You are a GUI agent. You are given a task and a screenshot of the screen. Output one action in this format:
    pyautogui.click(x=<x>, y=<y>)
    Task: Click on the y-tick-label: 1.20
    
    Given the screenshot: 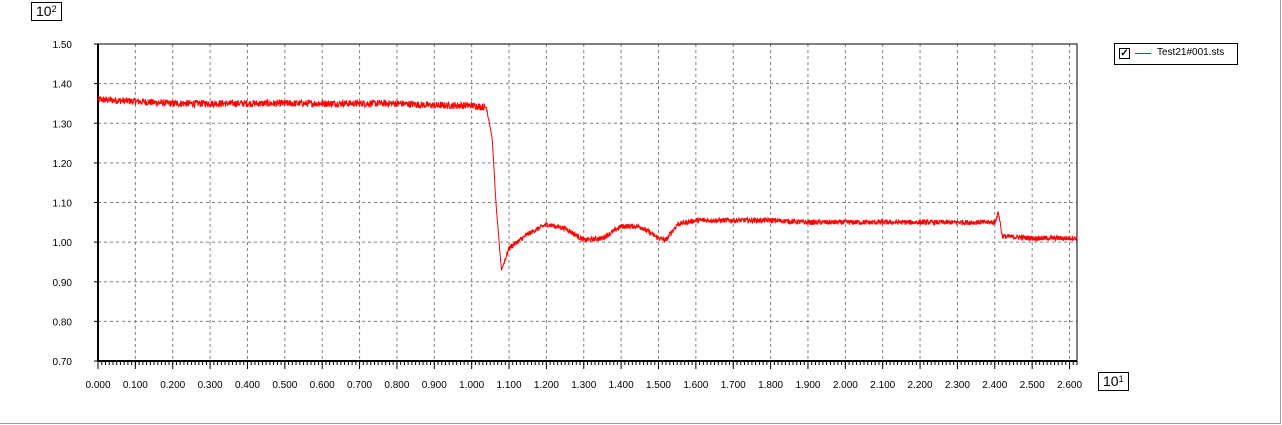 What is the action you would take?
    pyautogui.click(x=63, y=164)
    